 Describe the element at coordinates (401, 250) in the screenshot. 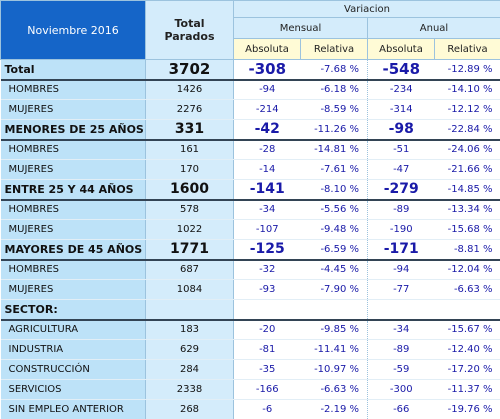

I see `annual-absolute: -171` at that location.